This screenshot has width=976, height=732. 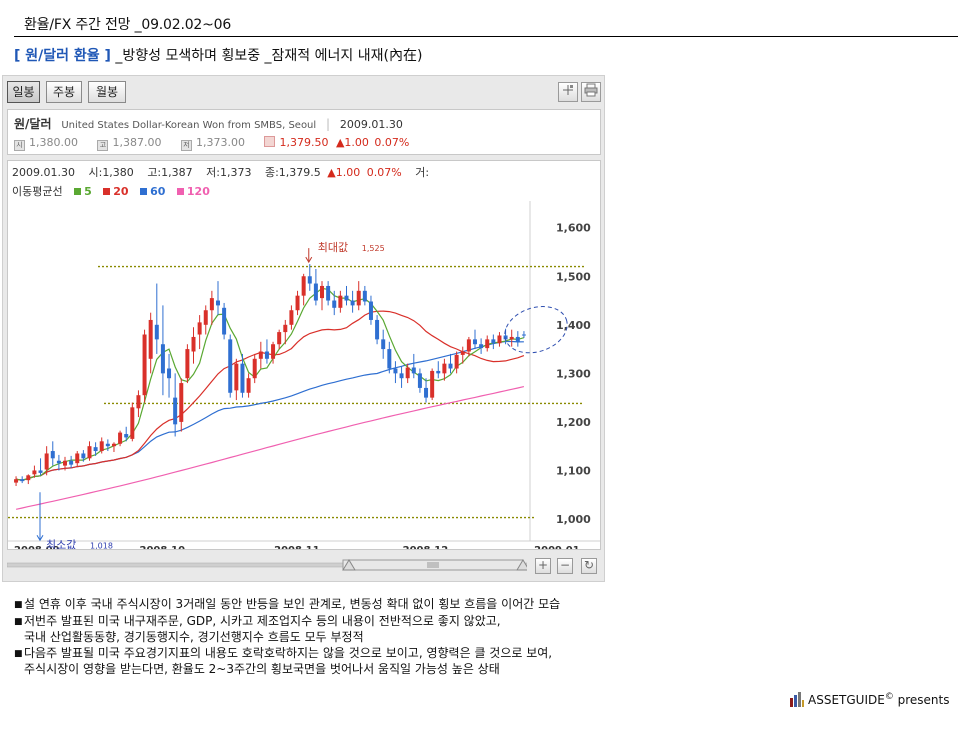 I want to click on readout-change-pct: 0.07%, so click(x=384, y=172).